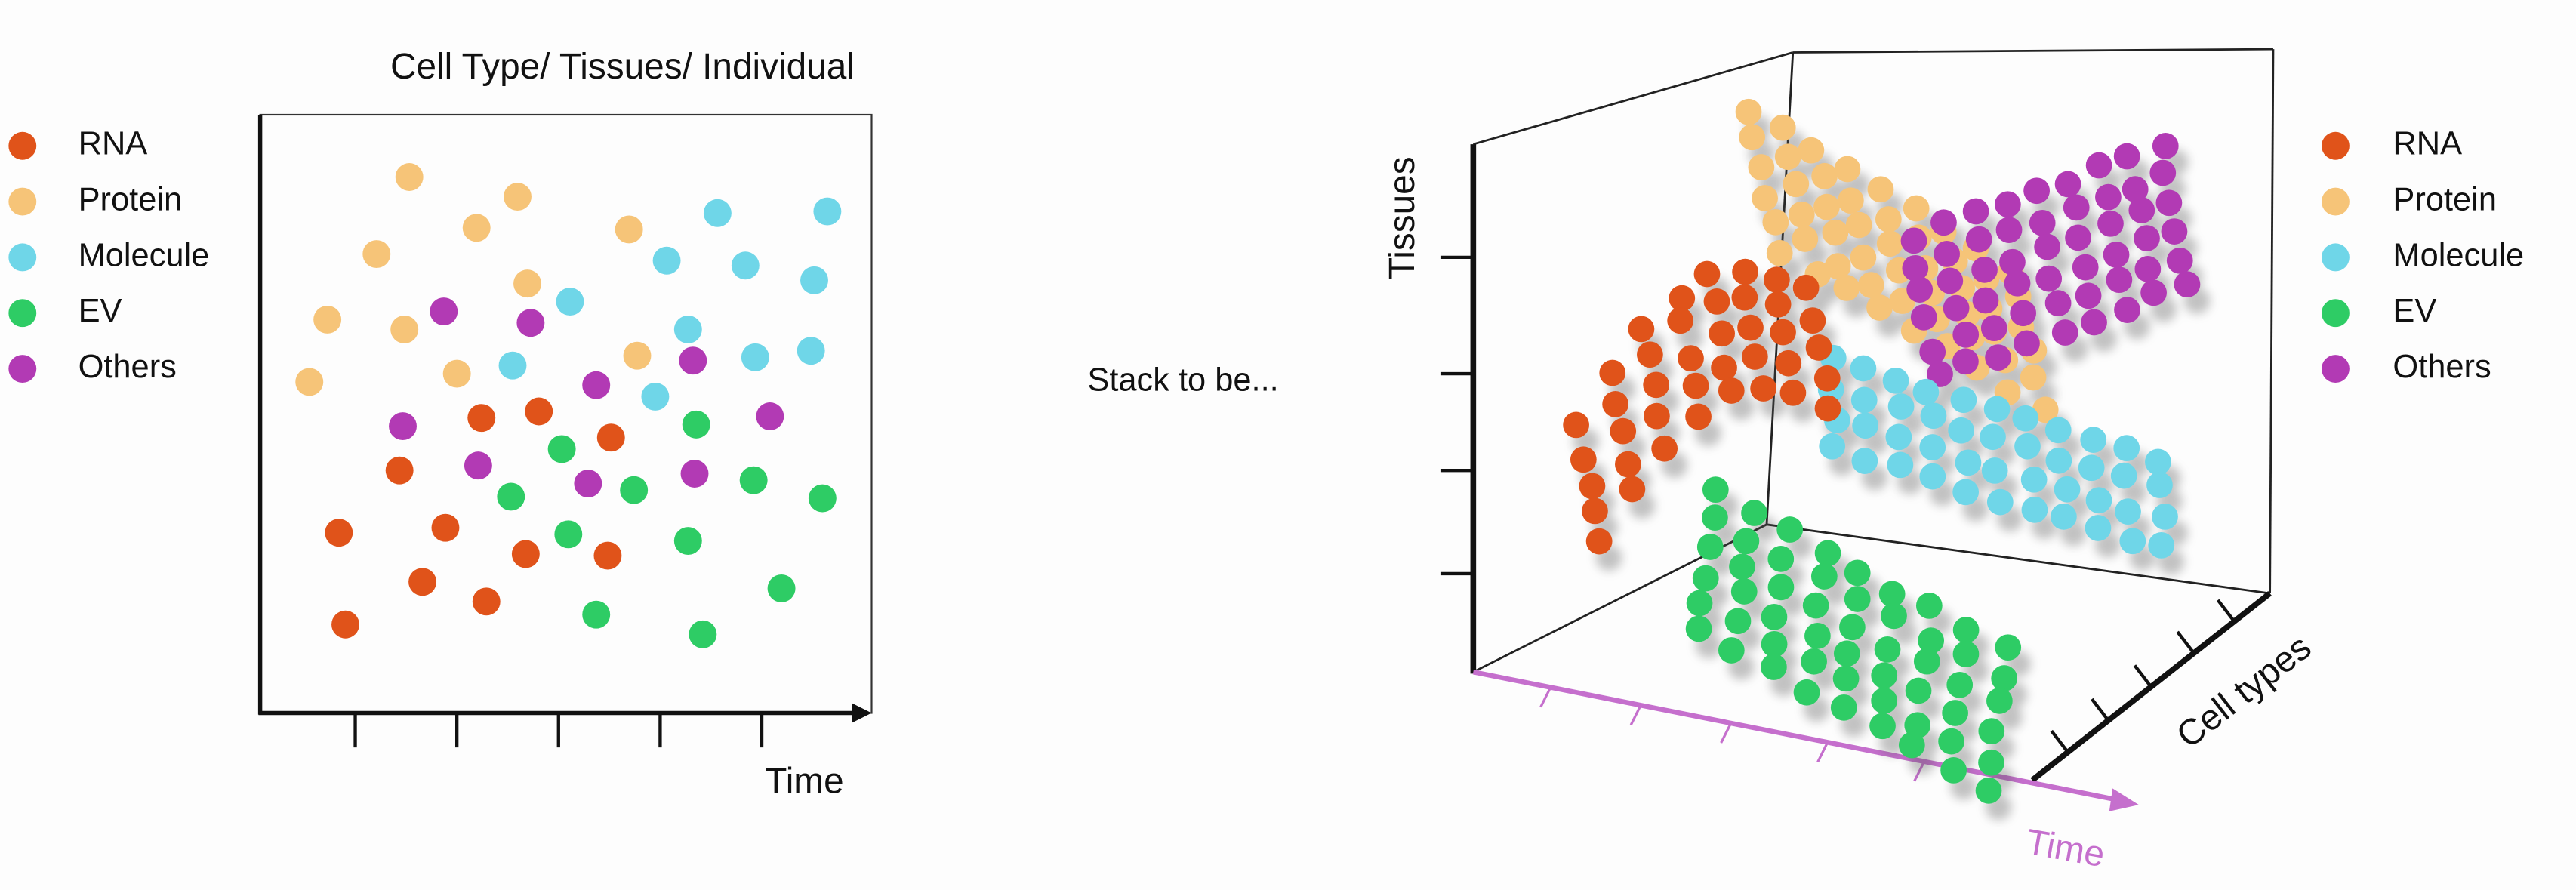  I want to click on left-legend: RNA Protein Molecule EV Others, so click(108, 255).